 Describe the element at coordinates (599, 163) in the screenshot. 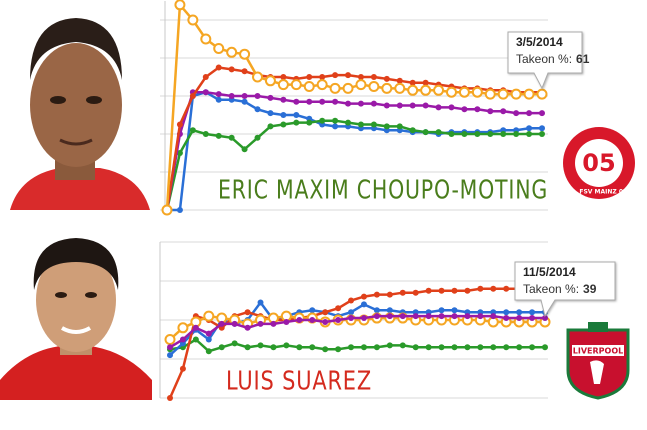

I see `club-logo: 05 1. FSV MAINZ 05` at that location.